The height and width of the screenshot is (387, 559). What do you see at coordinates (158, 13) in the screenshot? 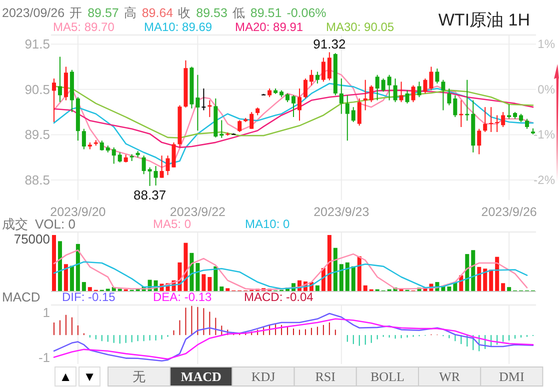
I see `text: 89.64` at bounding box center [158, 13].